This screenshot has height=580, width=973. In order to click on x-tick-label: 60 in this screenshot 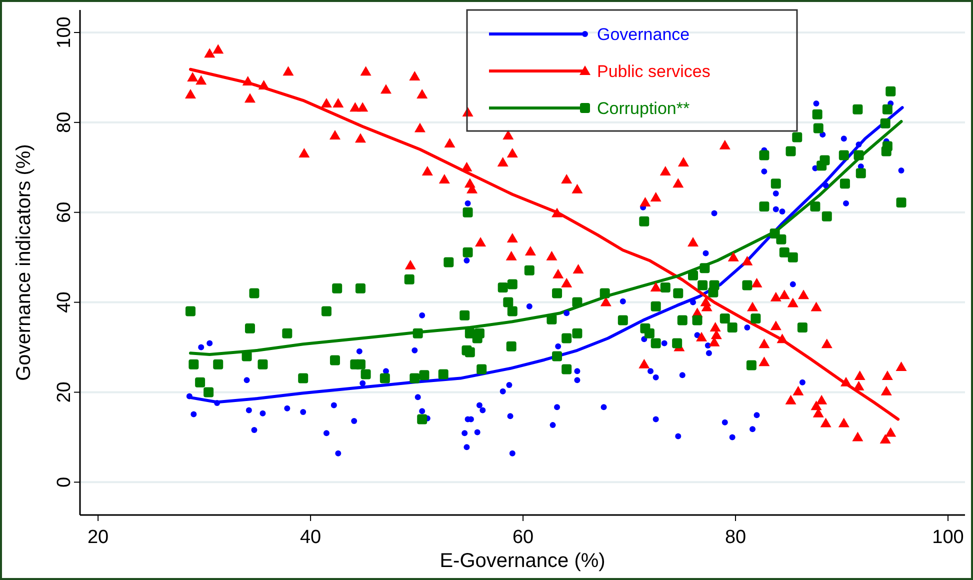, I will do `click(523, 537)`.